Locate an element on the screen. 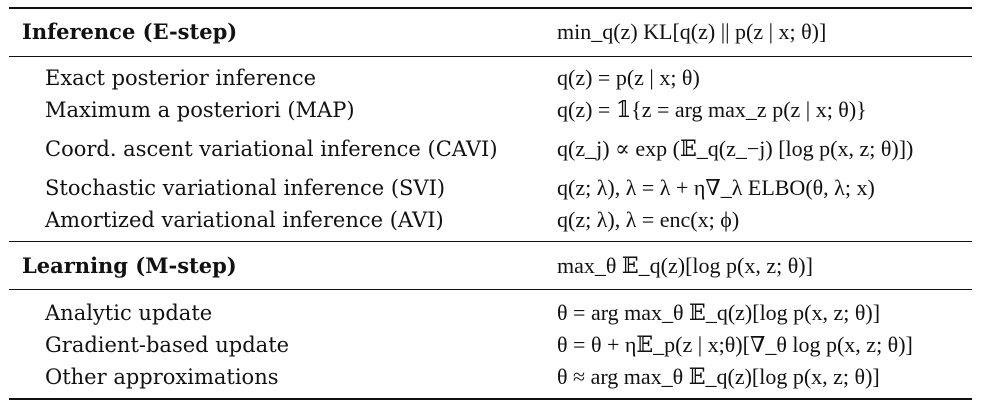 This screenshot has height=406, width=981. row-formula-other-approximations: θ ≈ arg max_θ 𝔼_q(z)[log p(x, z; θ)] is located at coordinates (718, 376).